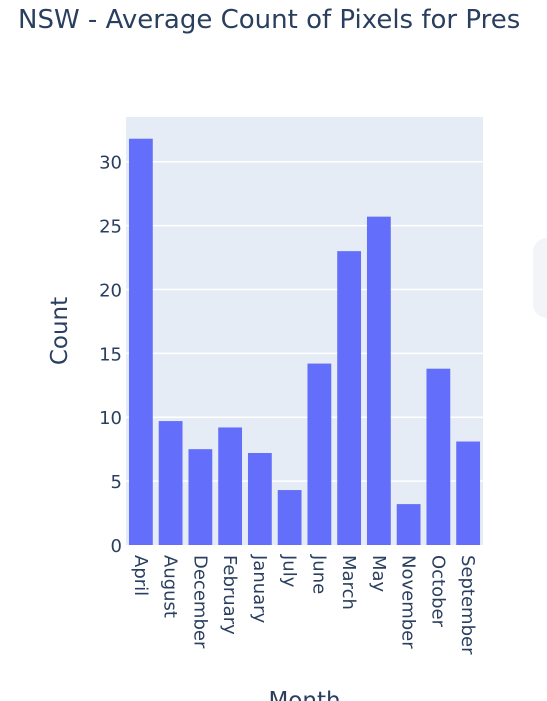 The image size is (547, 701). Describe the element at coordinates (408, 602) in the screenshot. I see `x-tick-label: November` at that location.